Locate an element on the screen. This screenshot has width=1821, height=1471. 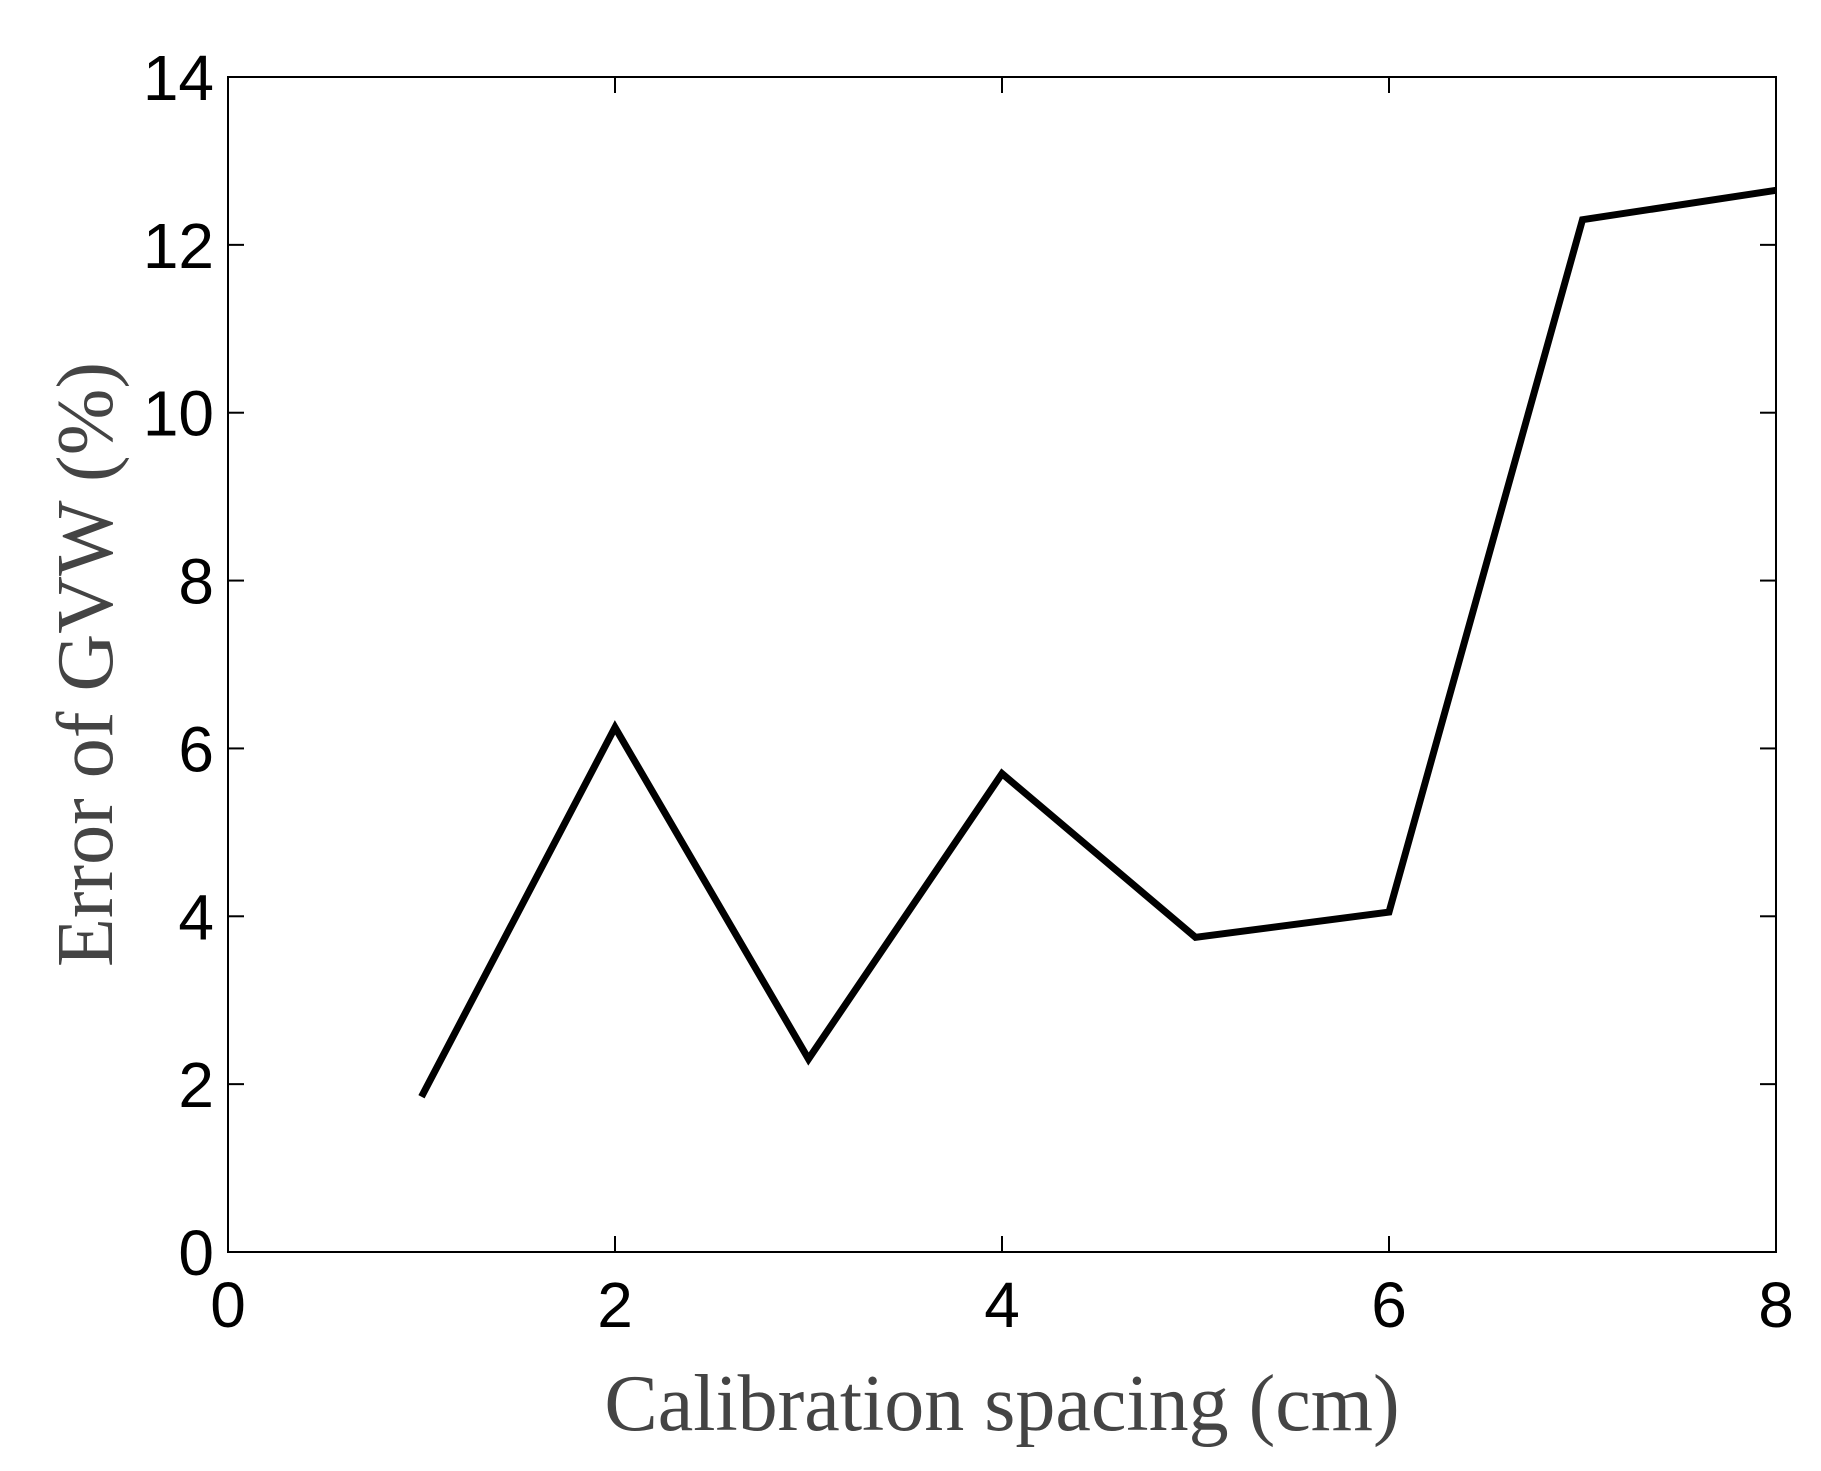
y-tick-label: 12 is located at coordinates (178, 246).